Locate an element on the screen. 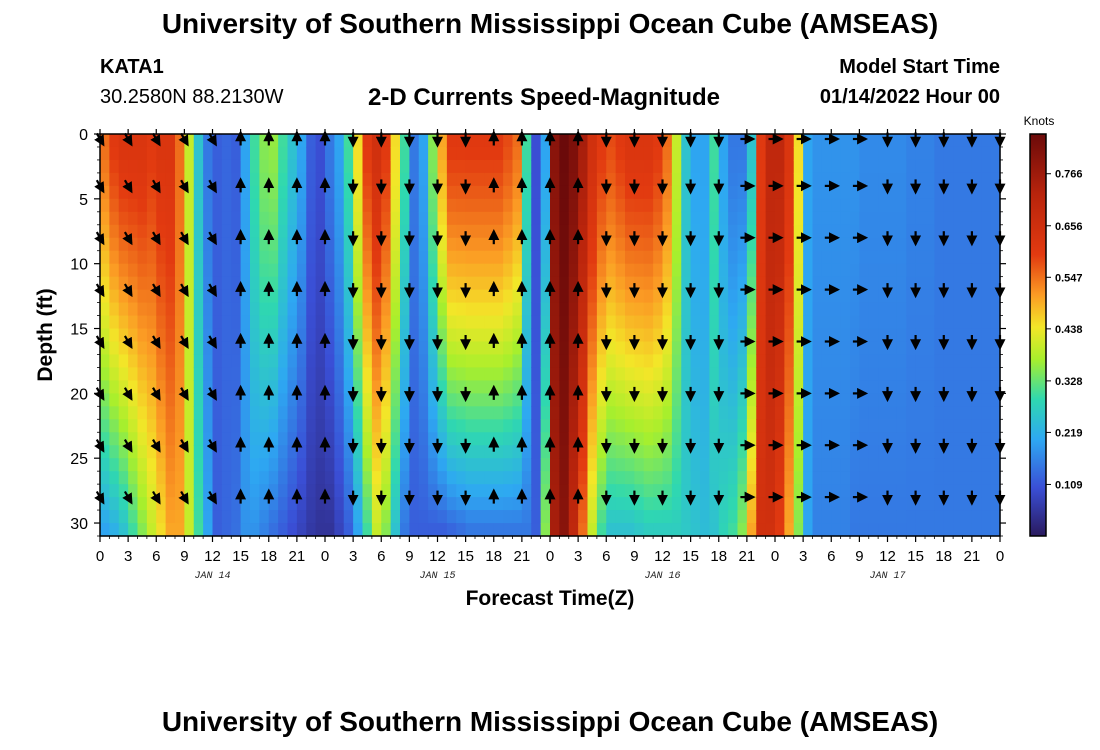 This screenshot has width=1100, height=750. x-tick-label: 0 is located at coordinates (1000, 556).